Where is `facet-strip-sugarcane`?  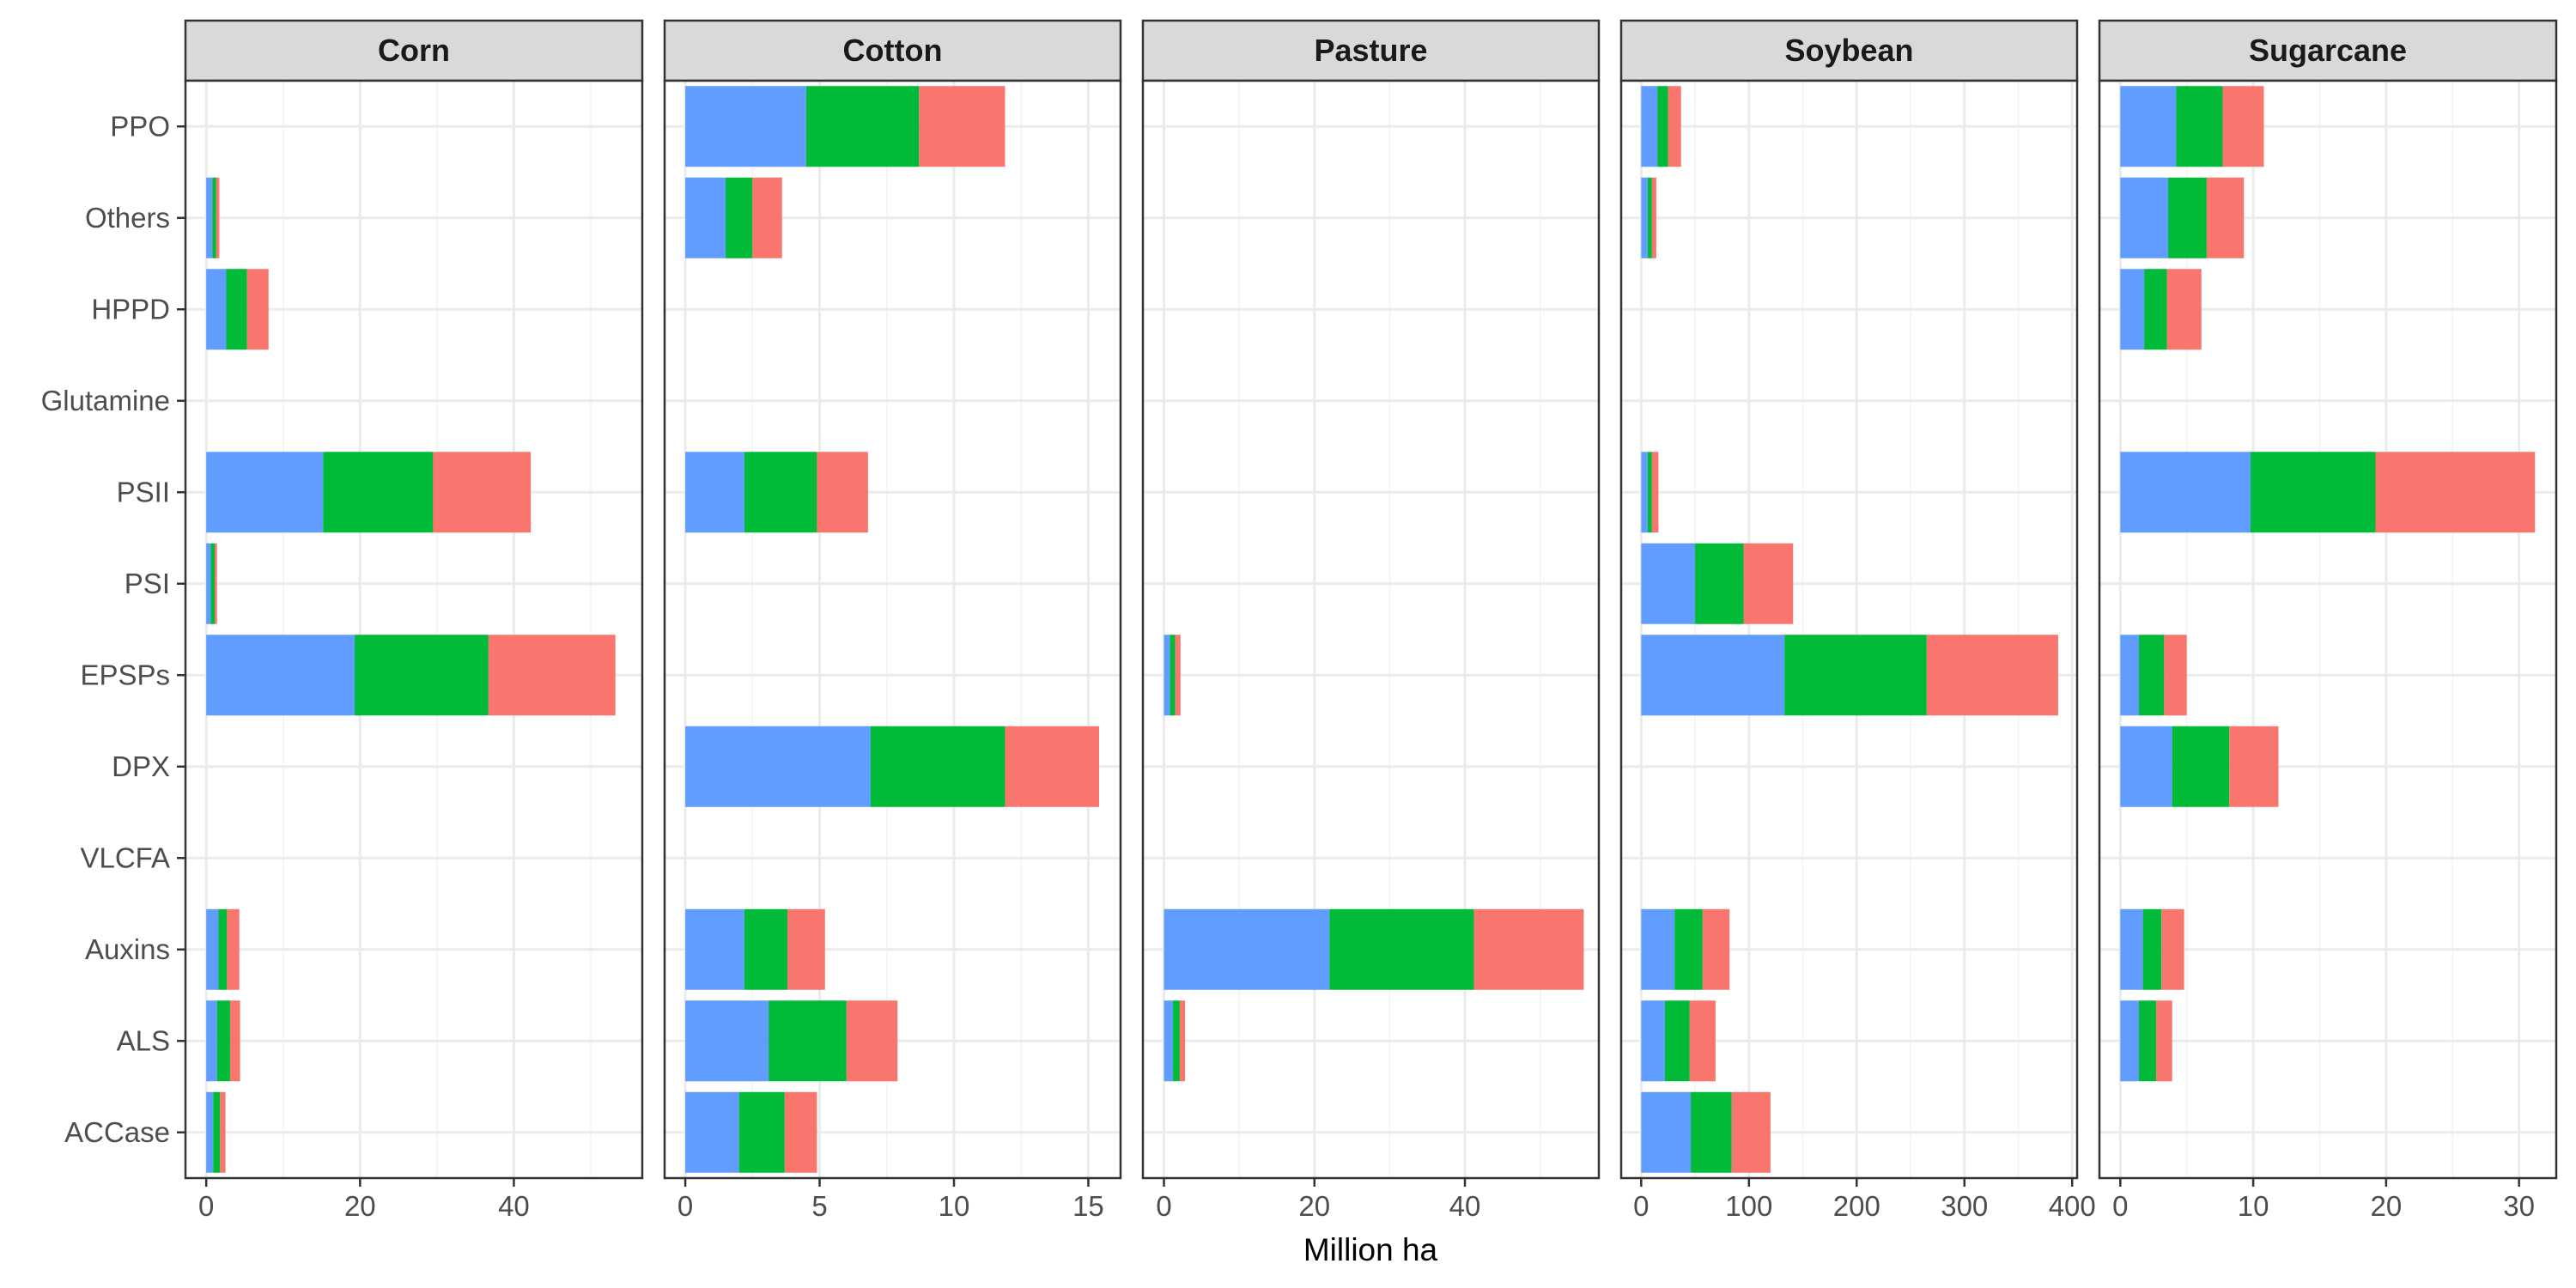 facet-strip-sugarcane is located at coordinates (2328, 50).